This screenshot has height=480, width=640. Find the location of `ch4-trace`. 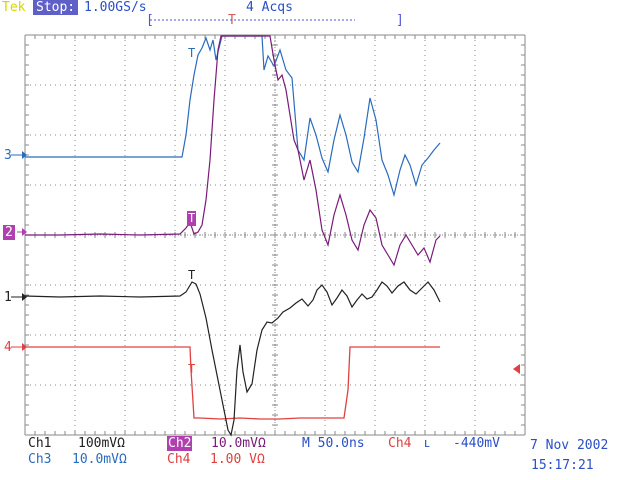

ch4-trace is located at coordinates (232, 383).